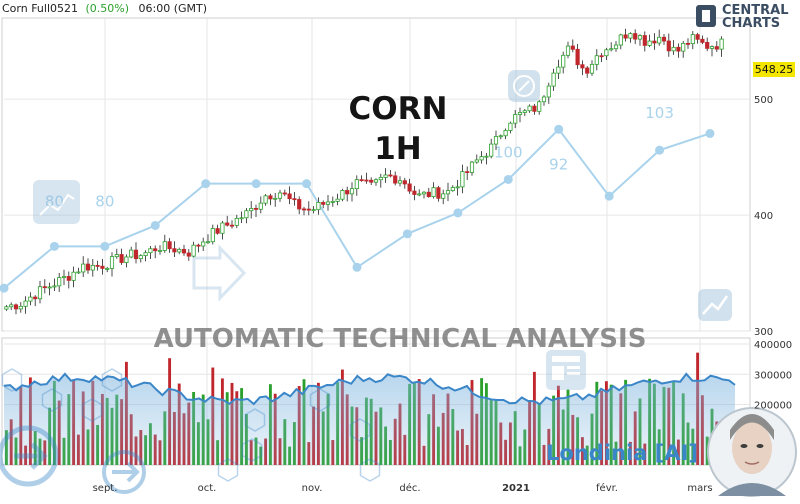  Describe the element at coordinates (558, 164) in the screenshot. I see `score-label: 92` at that location.